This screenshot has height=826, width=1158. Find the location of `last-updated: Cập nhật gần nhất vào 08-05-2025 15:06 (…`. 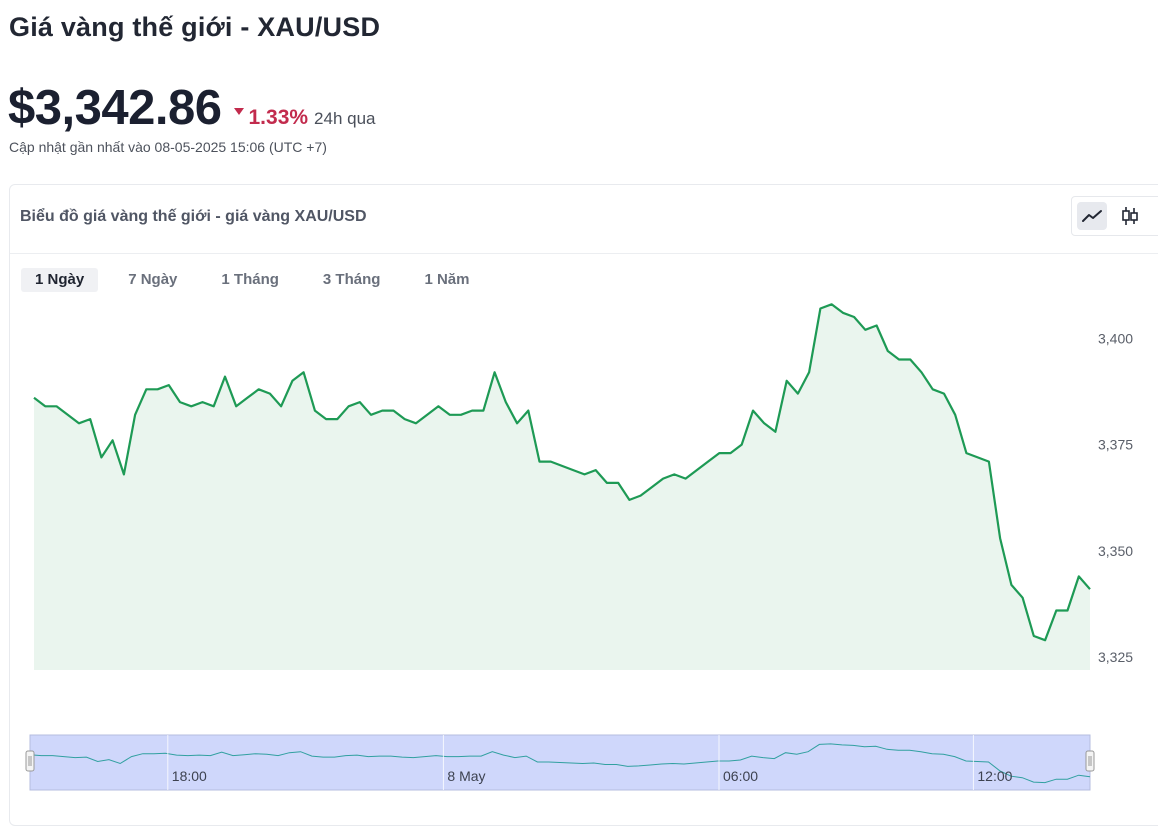

last-updated: Cập nhật gần nhất vào 08-05-2025 15:06 (… is located at coordinates (168, 147).